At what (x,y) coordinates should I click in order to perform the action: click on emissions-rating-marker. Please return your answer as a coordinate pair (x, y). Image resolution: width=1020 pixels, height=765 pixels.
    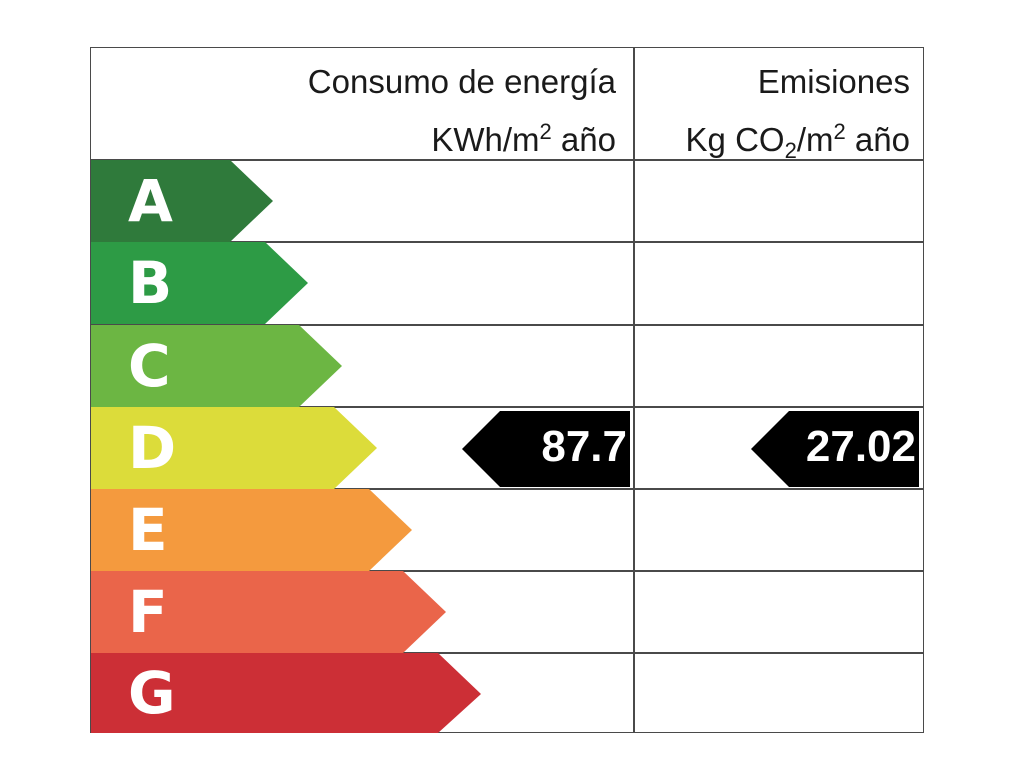
    Looking at the image, I should click on (835, 449).